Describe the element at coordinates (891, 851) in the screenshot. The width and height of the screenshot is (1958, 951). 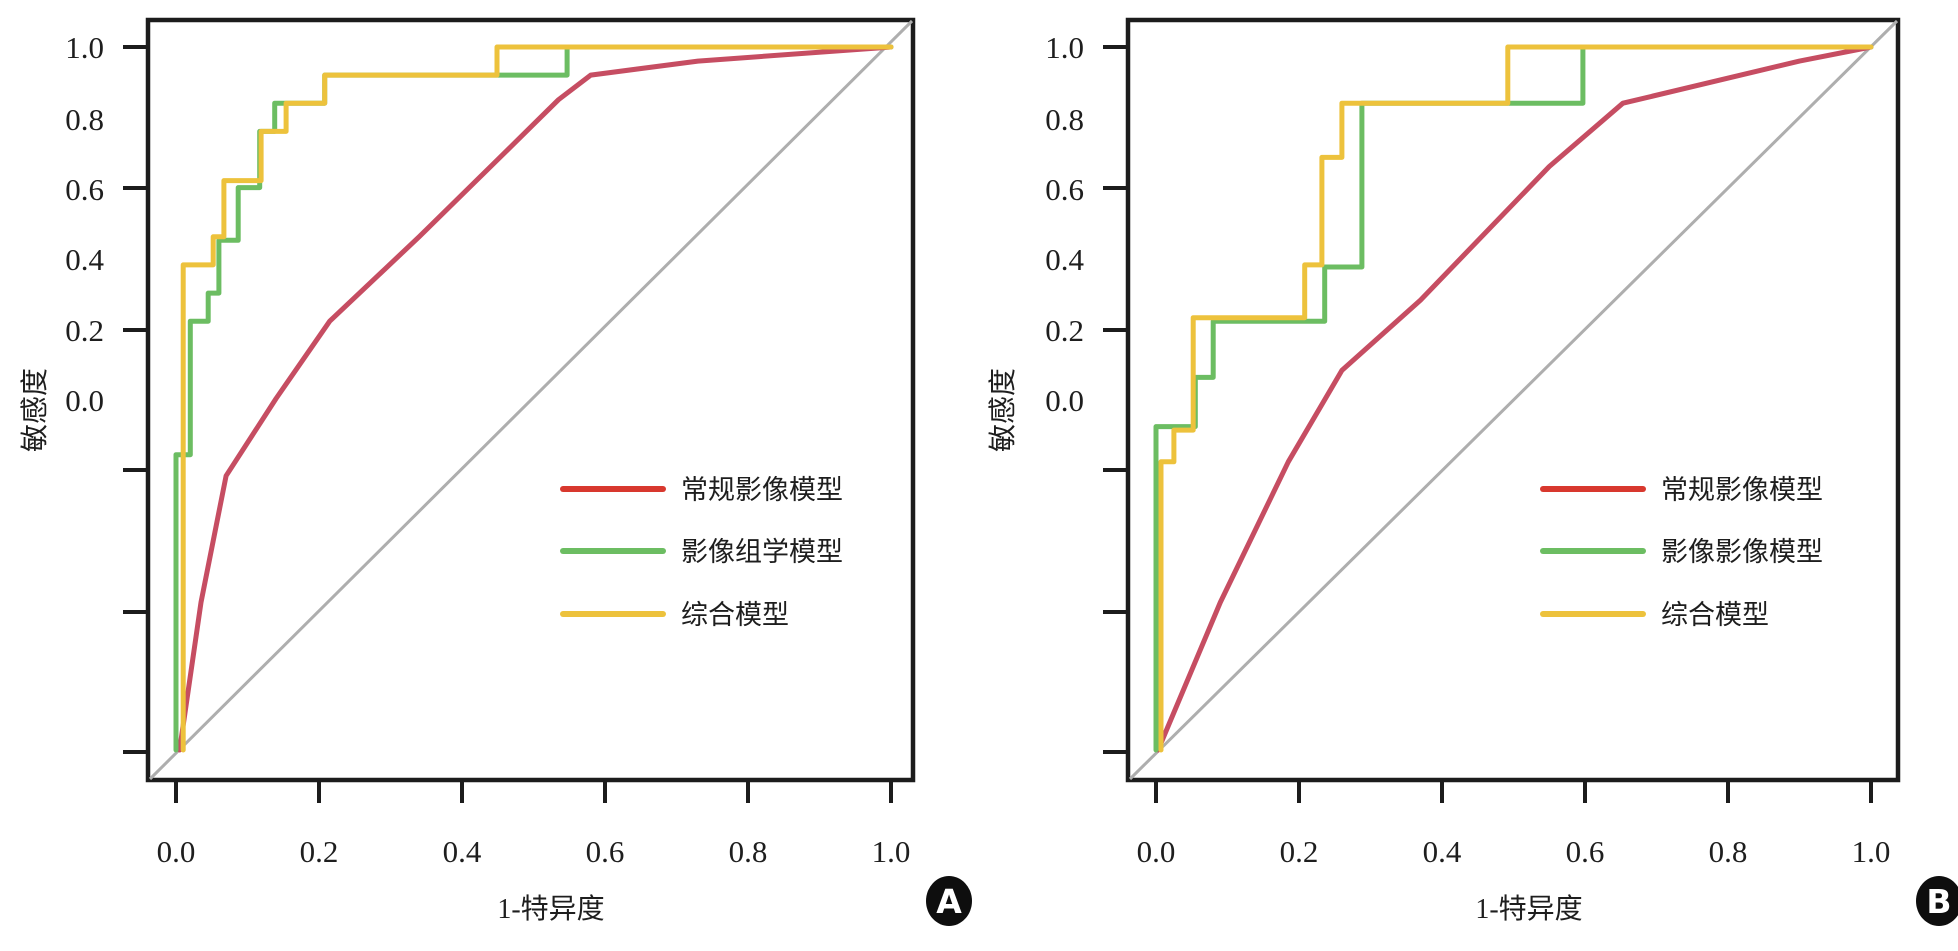
I see `x-tick-label-A-1.0: 1.0` at that location.